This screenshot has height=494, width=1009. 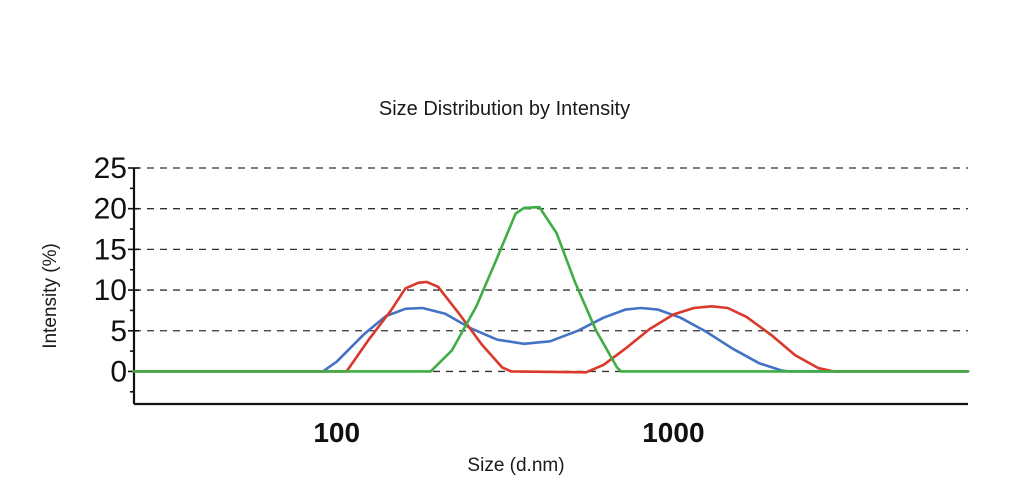 What do you see at coordinates (116, 272) in the screenshot?
I see `y-ticks: 0 5 10 15 20 25` at bounding box center [116, 272].